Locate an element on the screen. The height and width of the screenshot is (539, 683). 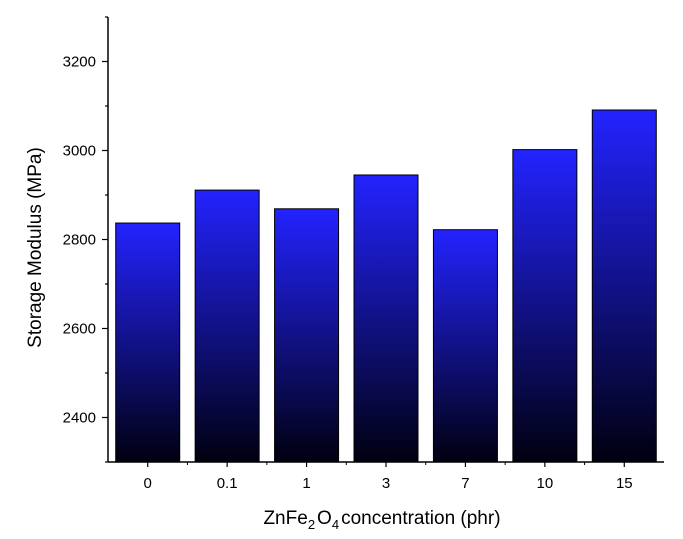
y-axis-label: Storage Modulus (MPa) is located at coordinates (35, 247).